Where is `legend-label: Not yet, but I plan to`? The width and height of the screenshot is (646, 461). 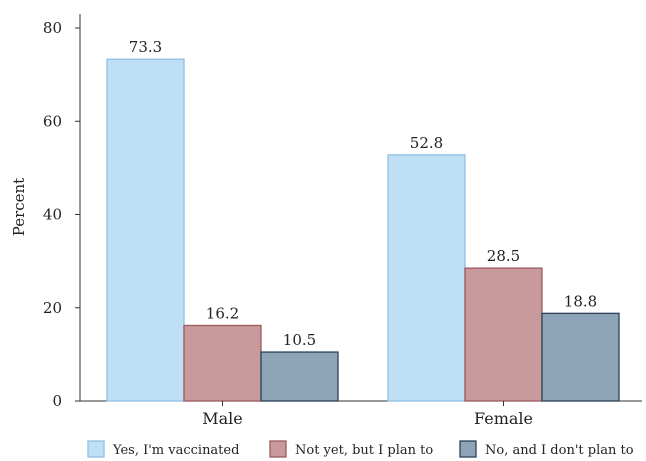
legend-label: Not yet, but I plan to is located at coordinates (364, 450).